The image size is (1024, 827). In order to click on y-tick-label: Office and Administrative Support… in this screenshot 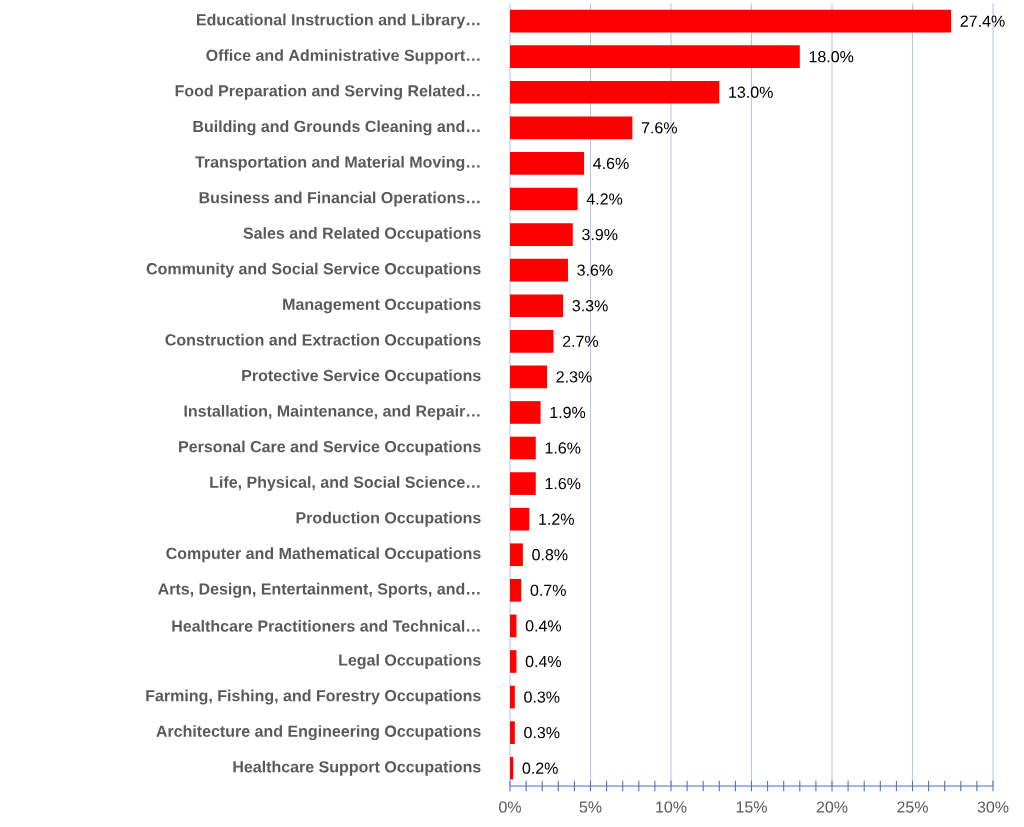, I will do `click(343, 57)`.